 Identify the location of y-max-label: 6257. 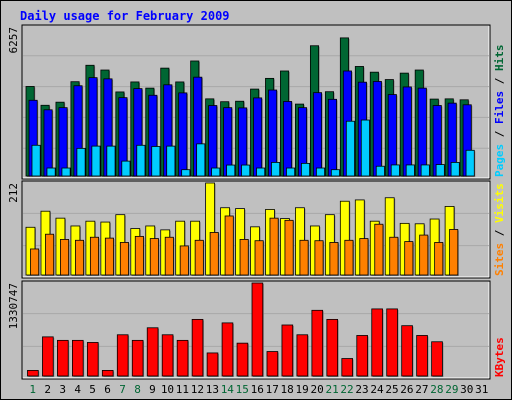
(13, 40).